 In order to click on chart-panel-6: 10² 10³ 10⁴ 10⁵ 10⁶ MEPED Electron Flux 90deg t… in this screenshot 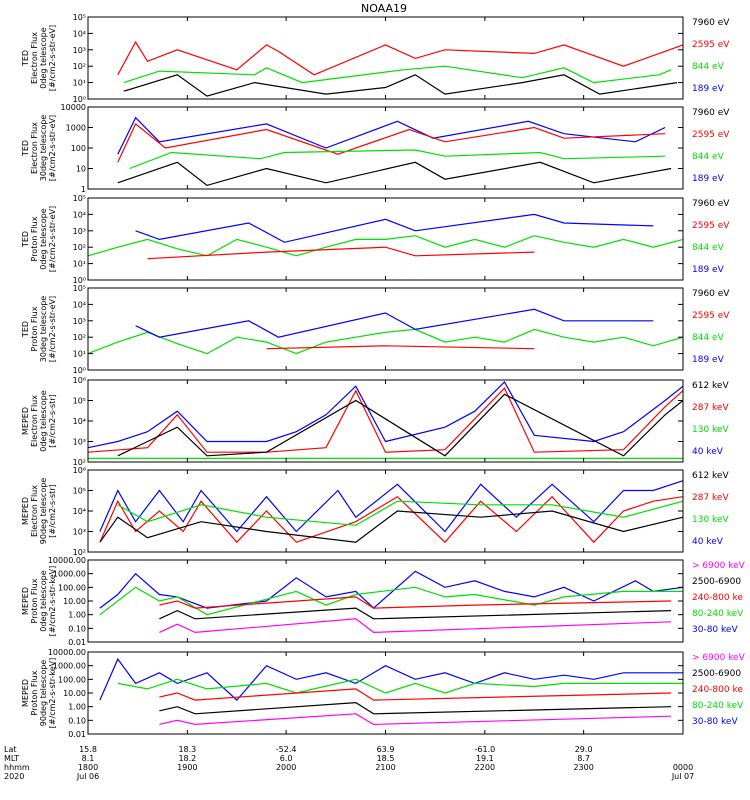, I will do `click(375, 511)`.